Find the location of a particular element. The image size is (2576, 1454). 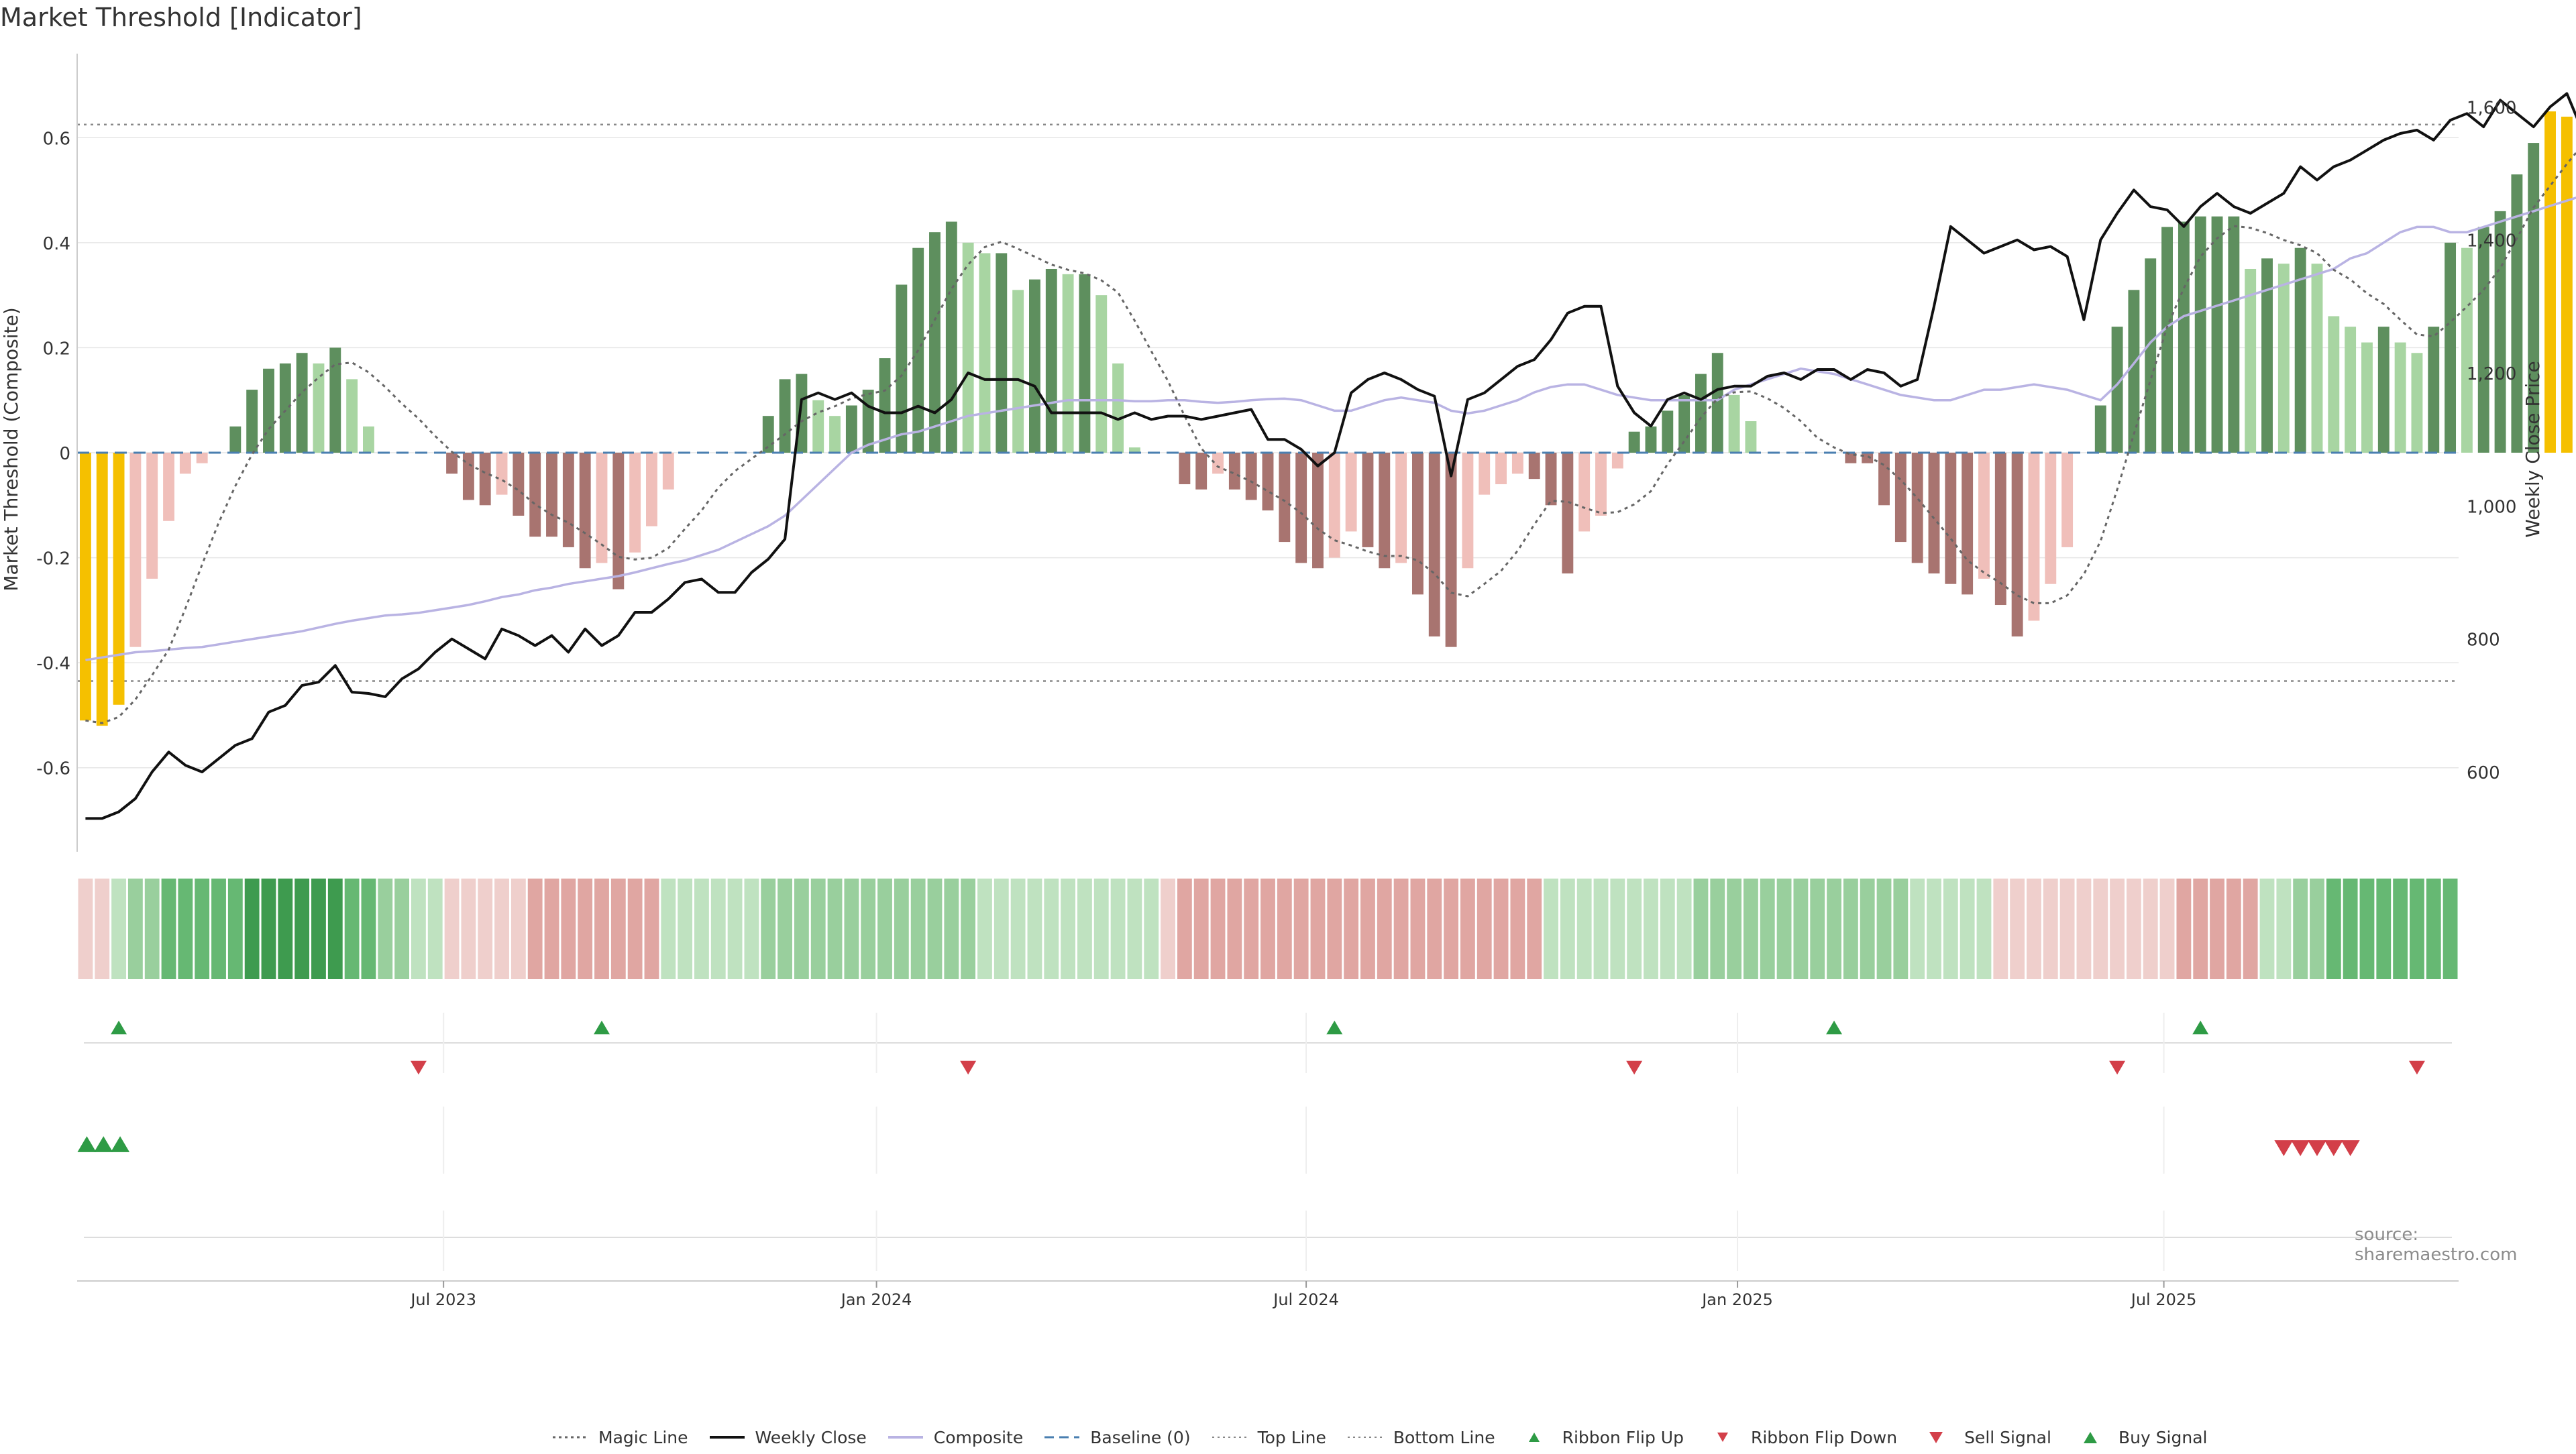

y2-tick-label: 800 is located at coordinates (2483, 640).